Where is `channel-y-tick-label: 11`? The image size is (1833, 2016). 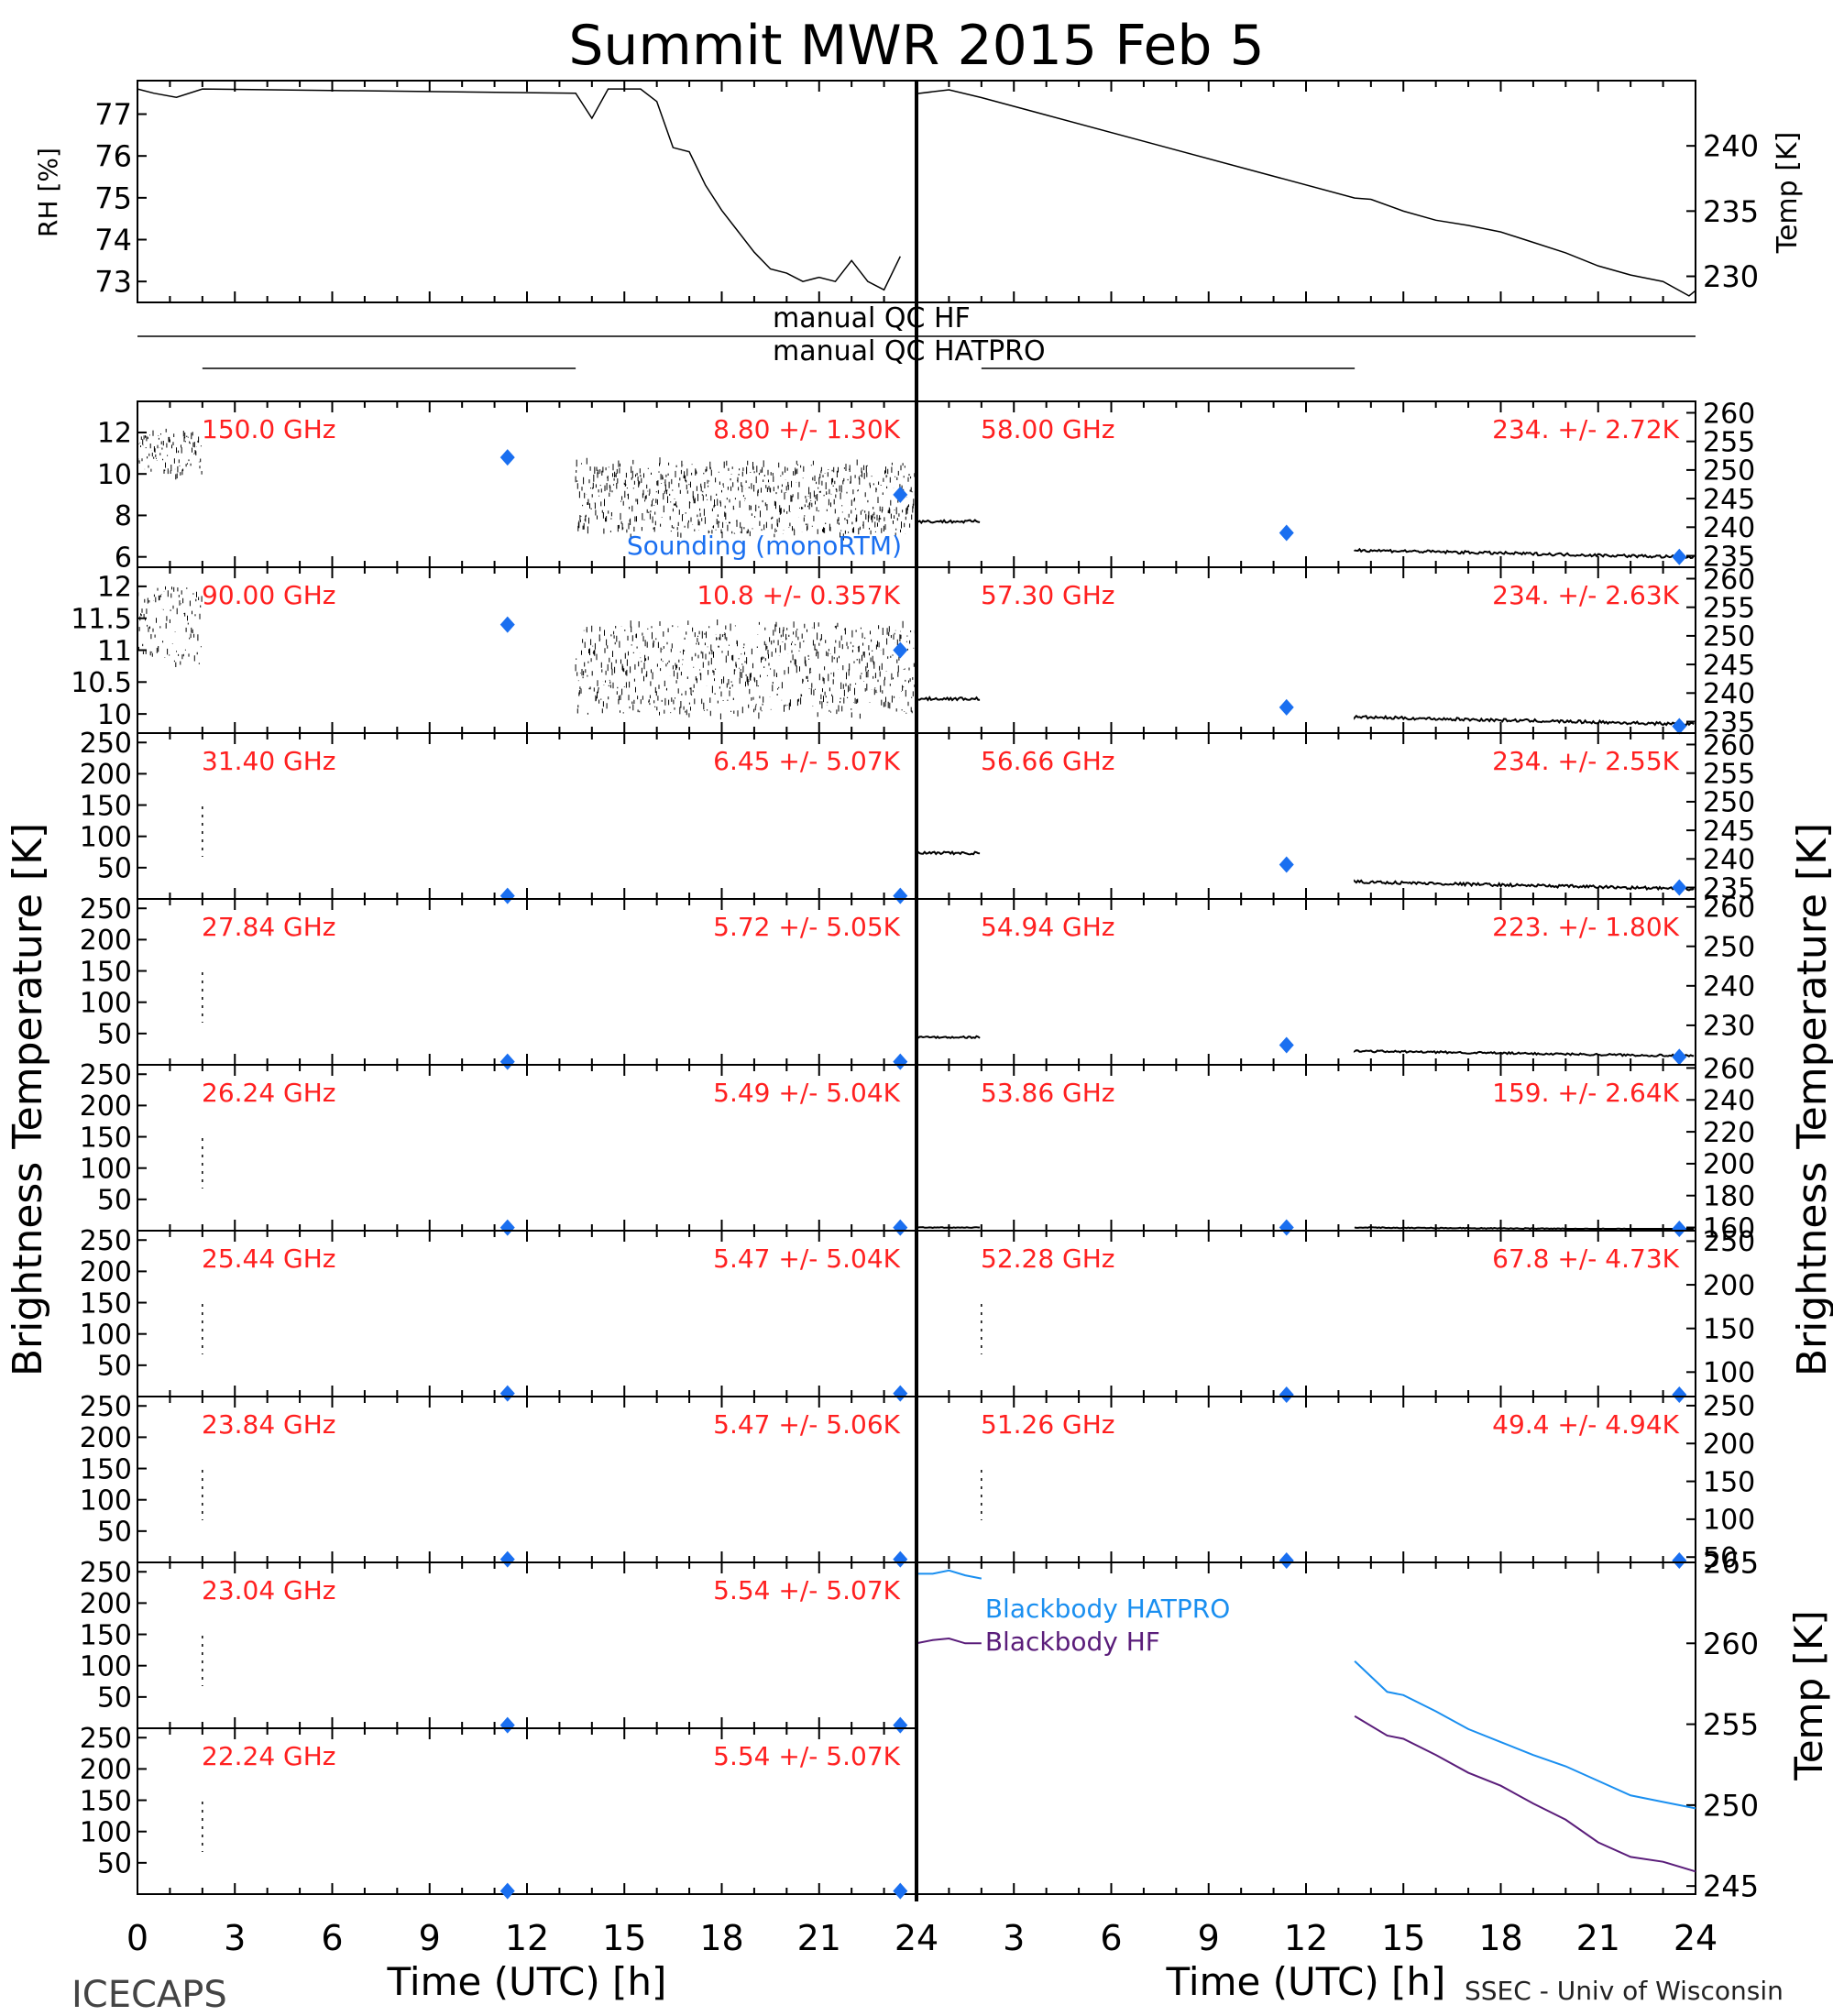
channel-y-tick-label: 11 is located at coordinates (114, 651).